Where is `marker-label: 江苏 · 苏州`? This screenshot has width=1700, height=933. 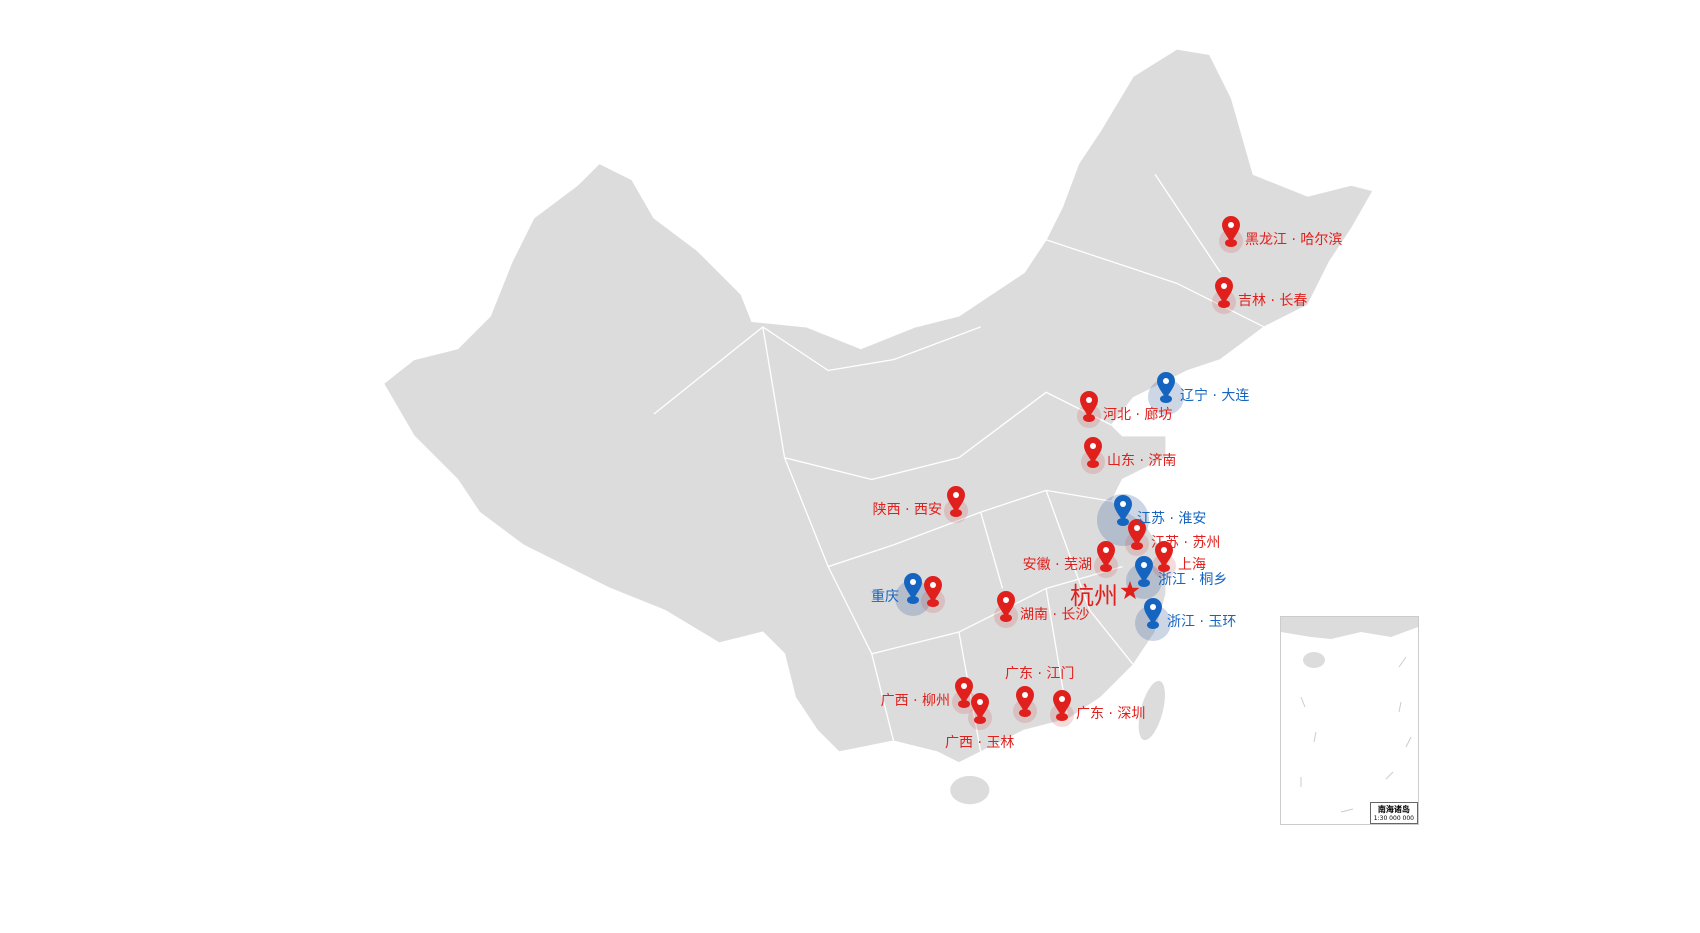
marker-label: 江苏 · 苏州 is located at coordinates (1186, 543).